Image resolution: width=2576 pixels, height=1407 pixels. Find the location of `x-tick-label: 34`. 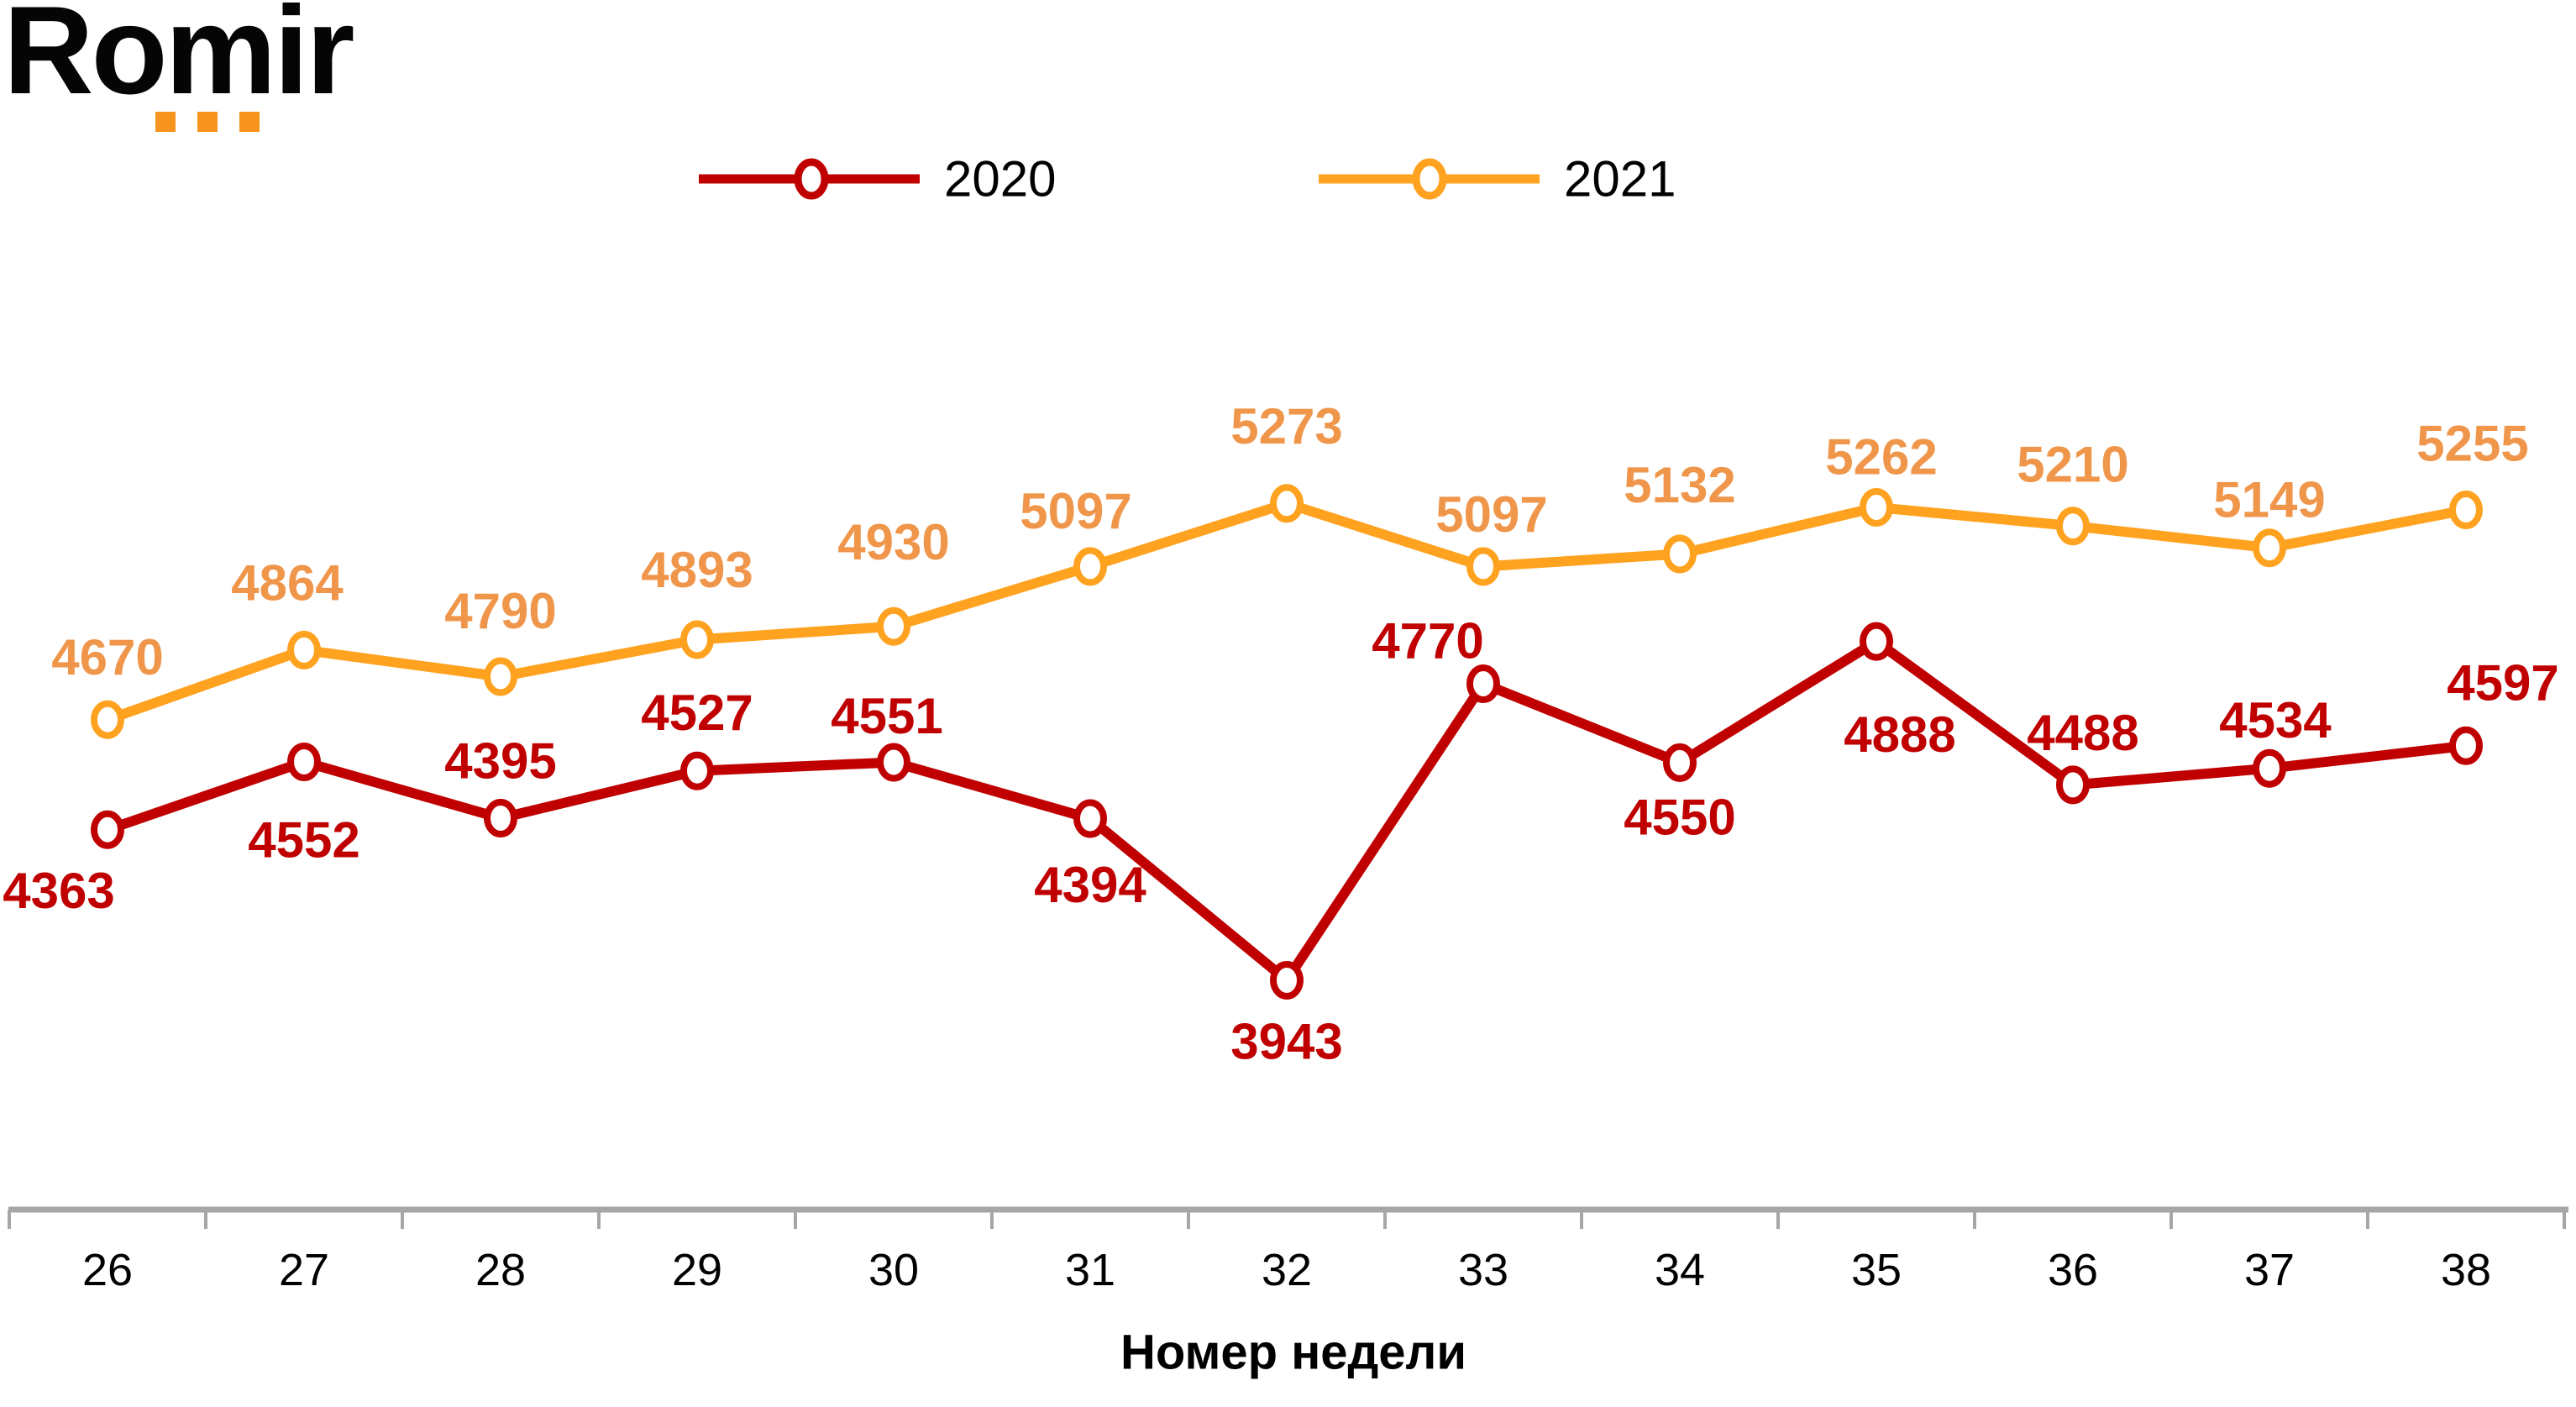

x-tick-label: 34 is located at coordinates (1680, 1270).